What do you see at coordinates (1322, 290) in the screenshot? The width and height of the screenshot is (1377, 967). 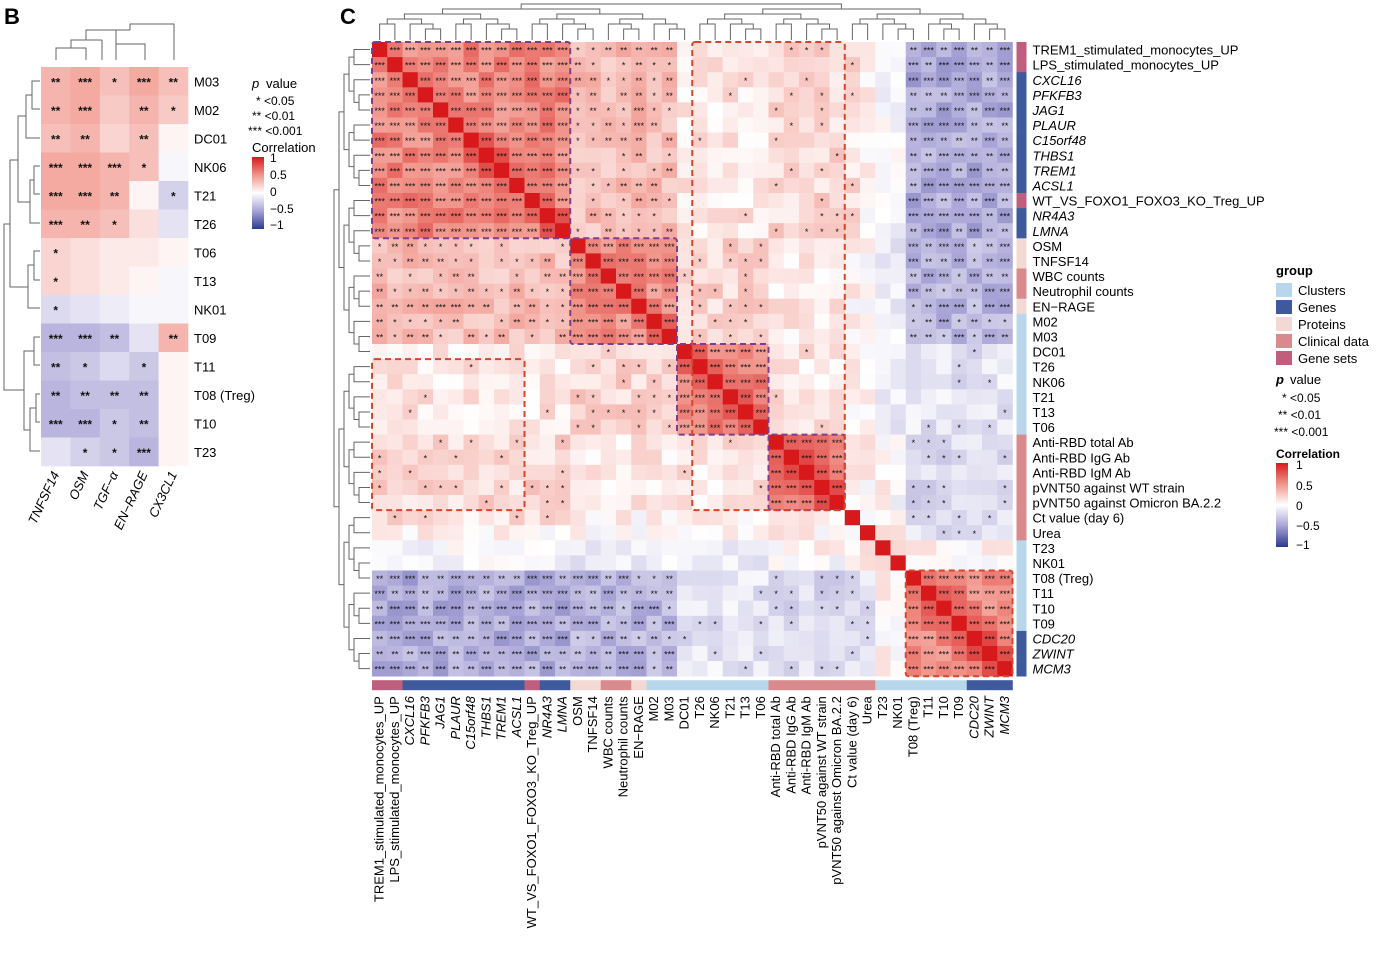 I see `c-legend-group-label: Clusters` at bounding box center [1322, 290].